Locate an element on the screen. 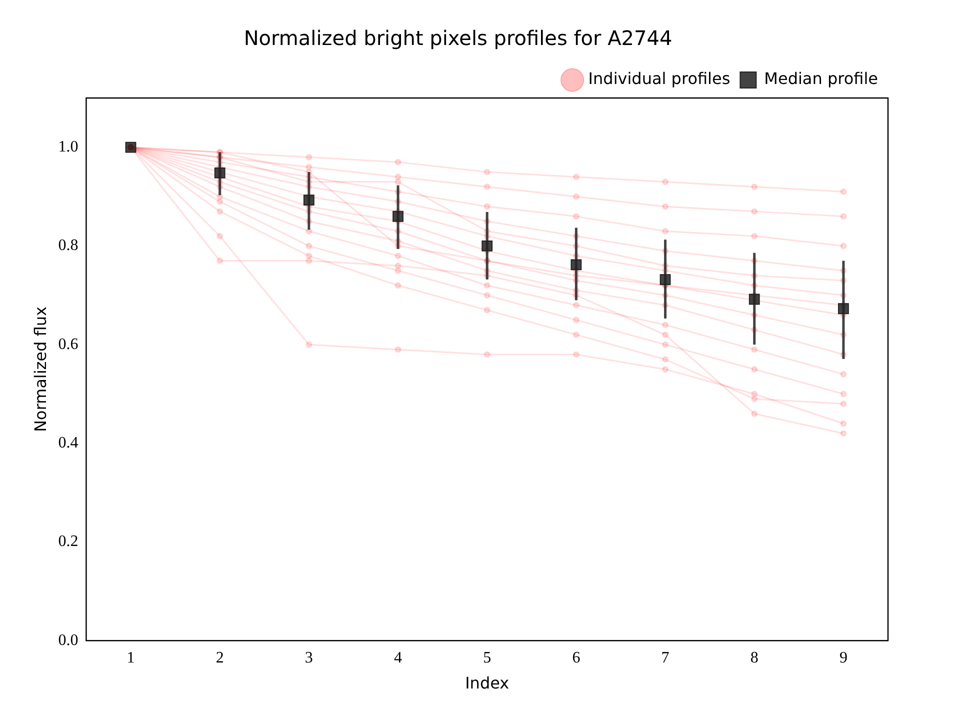 The height and width of the screenshot is (720, 960). y-tick-label: 1.0 is located at coordinates (68, 147).